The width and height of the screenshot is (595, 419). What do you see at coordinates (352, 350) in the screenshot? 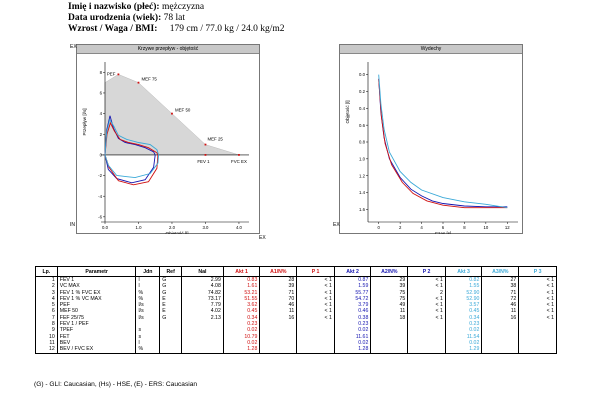
I see `cell-akt2: 1.28` at bounding box center [352, 350].